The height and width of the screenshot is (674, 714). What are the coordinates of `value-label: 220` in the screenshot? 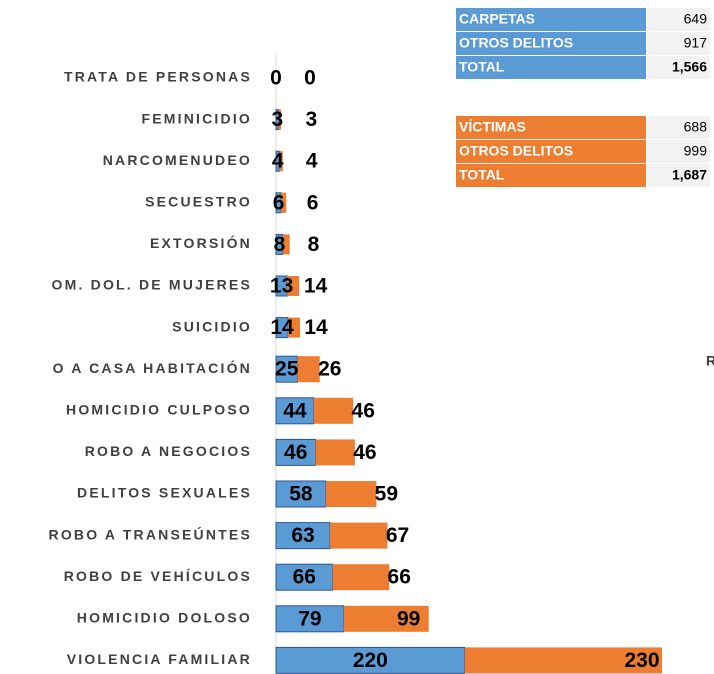 It's located at (370, 660).